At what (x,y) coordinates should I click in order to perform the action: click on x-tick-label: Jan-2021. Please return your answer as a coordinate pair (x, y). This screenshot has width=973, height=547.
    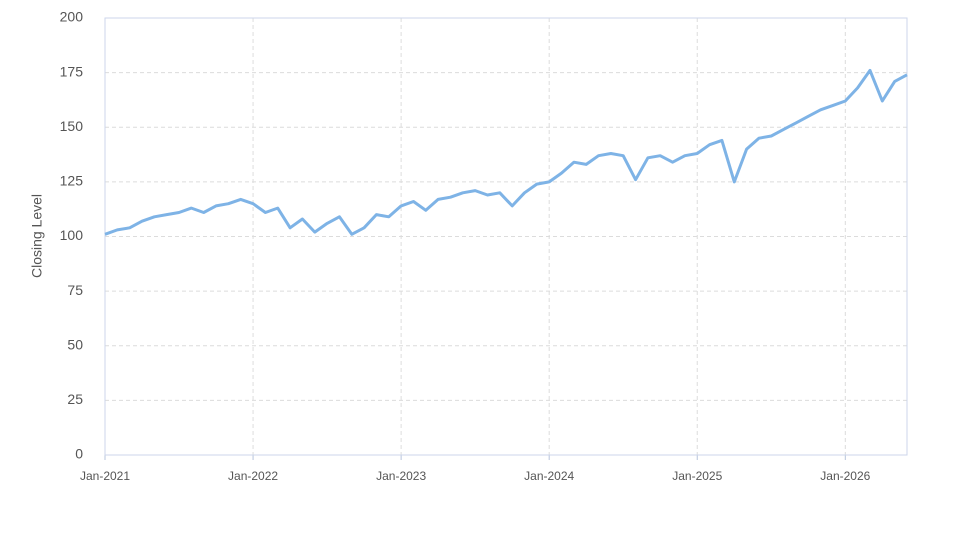
    Looking at the image, I should click on (105, 476).